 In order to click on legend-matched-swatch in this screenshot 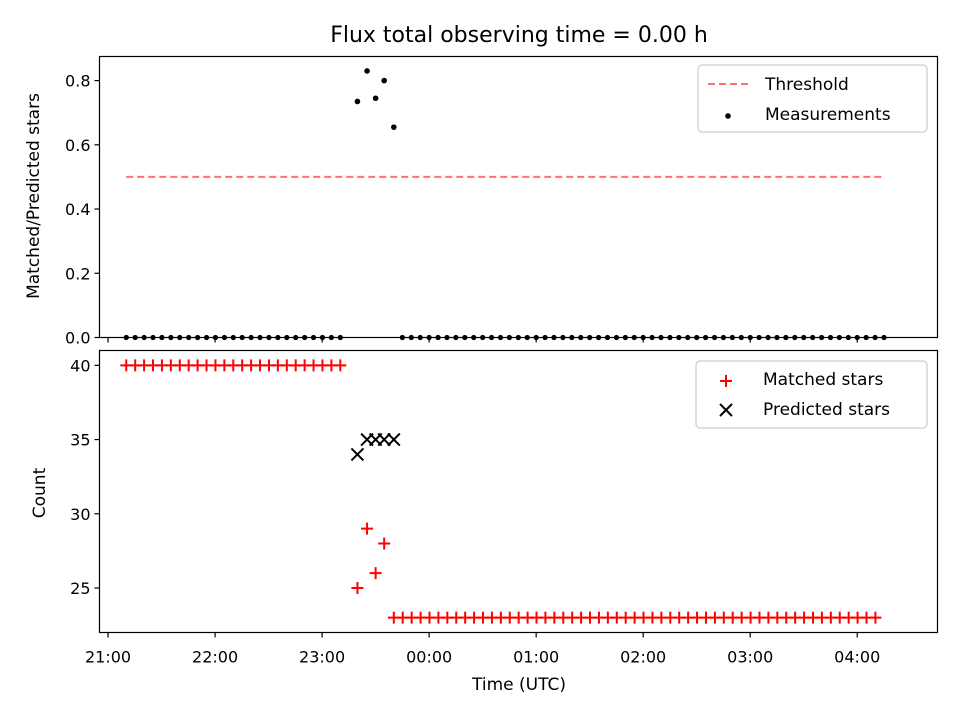, I will do `click(726, 381)`.